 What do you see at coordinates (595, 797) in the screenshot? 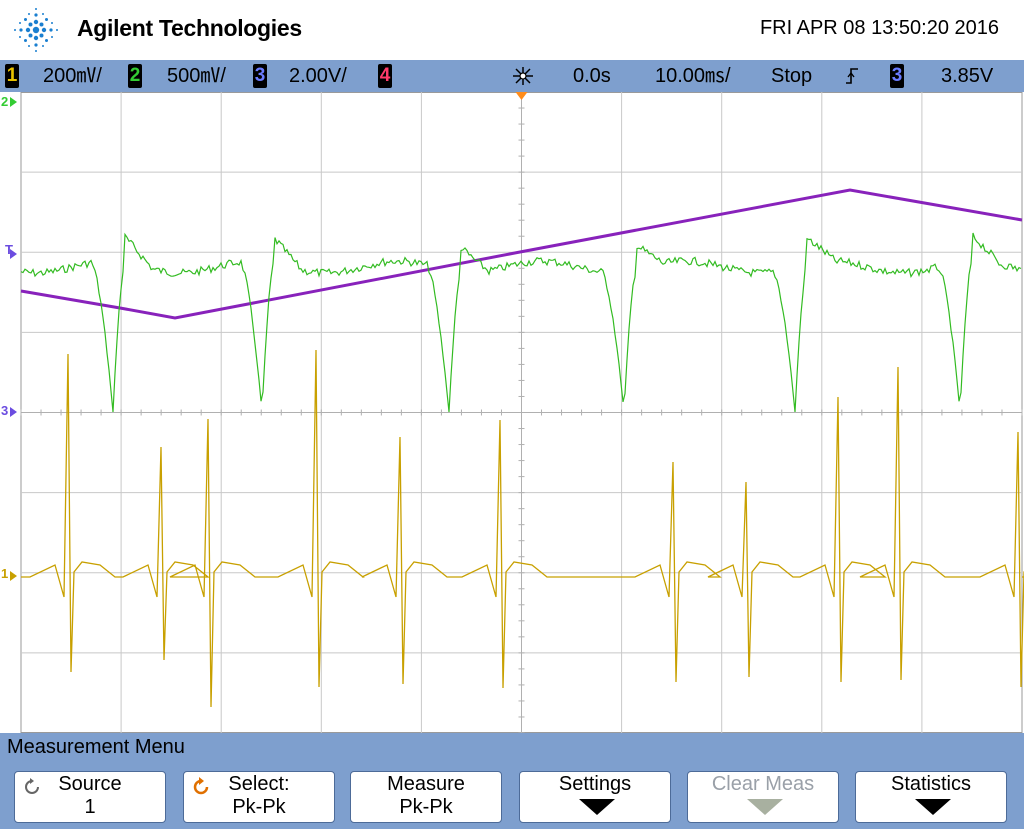
I see `settings-softkey: Settings` at bounding box center [595, 797].